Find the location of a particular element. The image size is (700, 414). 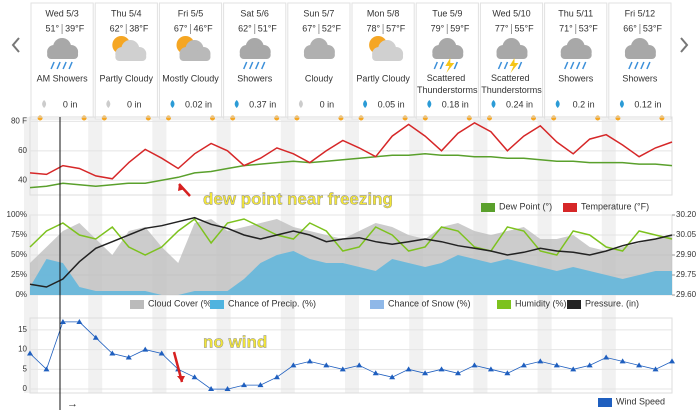

high-temp: 71° is located at coordinates (566, 28).